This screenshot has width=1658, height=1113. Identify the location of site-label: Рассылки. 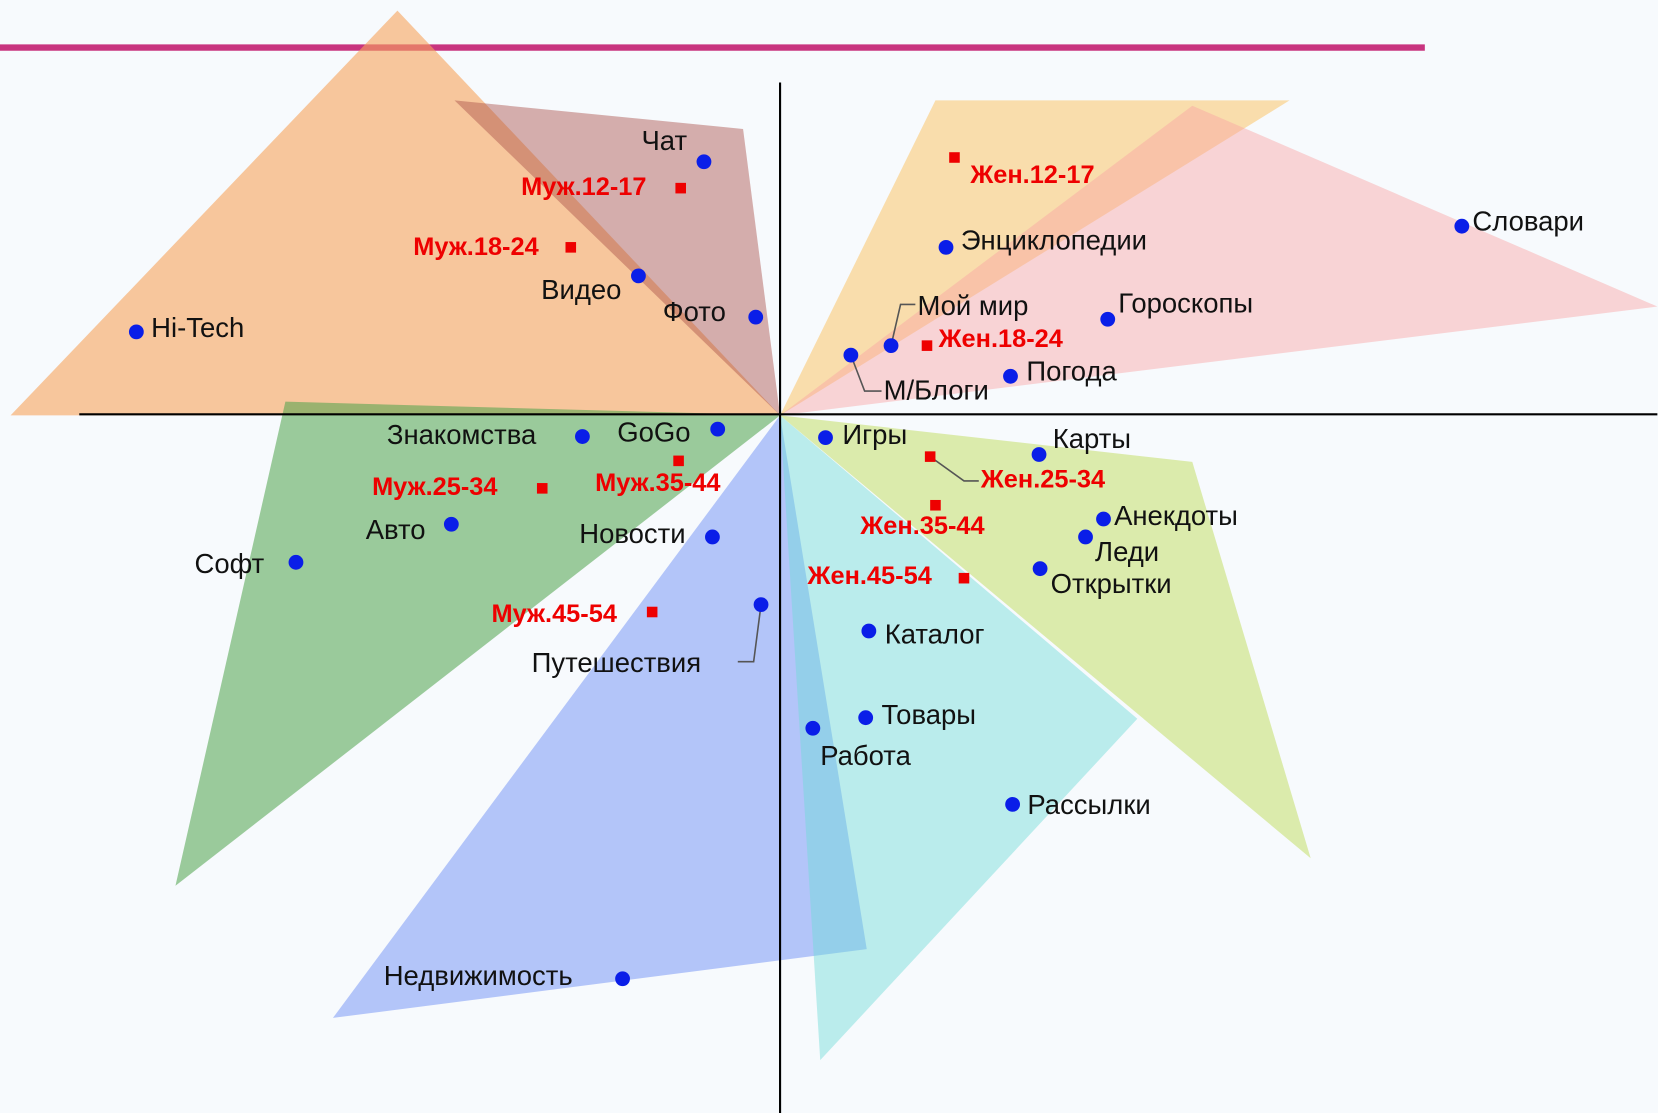
(1088, 804).